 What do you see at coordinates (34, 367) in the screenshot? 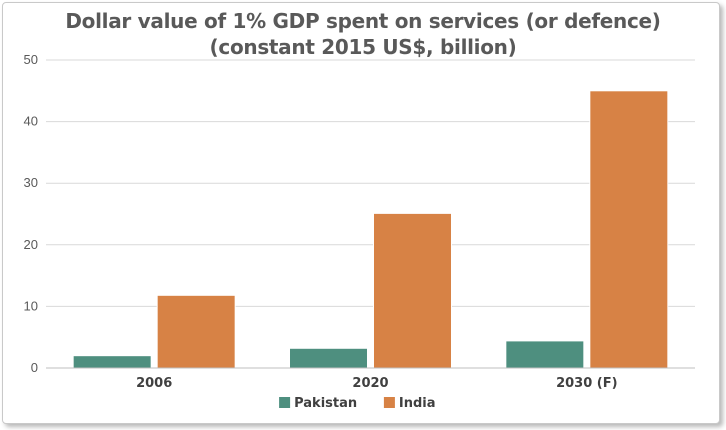
I see `y-tick-label: 0` at bounding box center [34, 367].